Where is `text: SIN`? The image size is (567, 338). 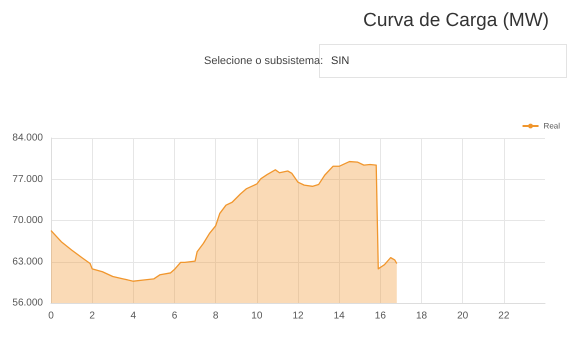
text: SIN is located at coordinates (340, 61).